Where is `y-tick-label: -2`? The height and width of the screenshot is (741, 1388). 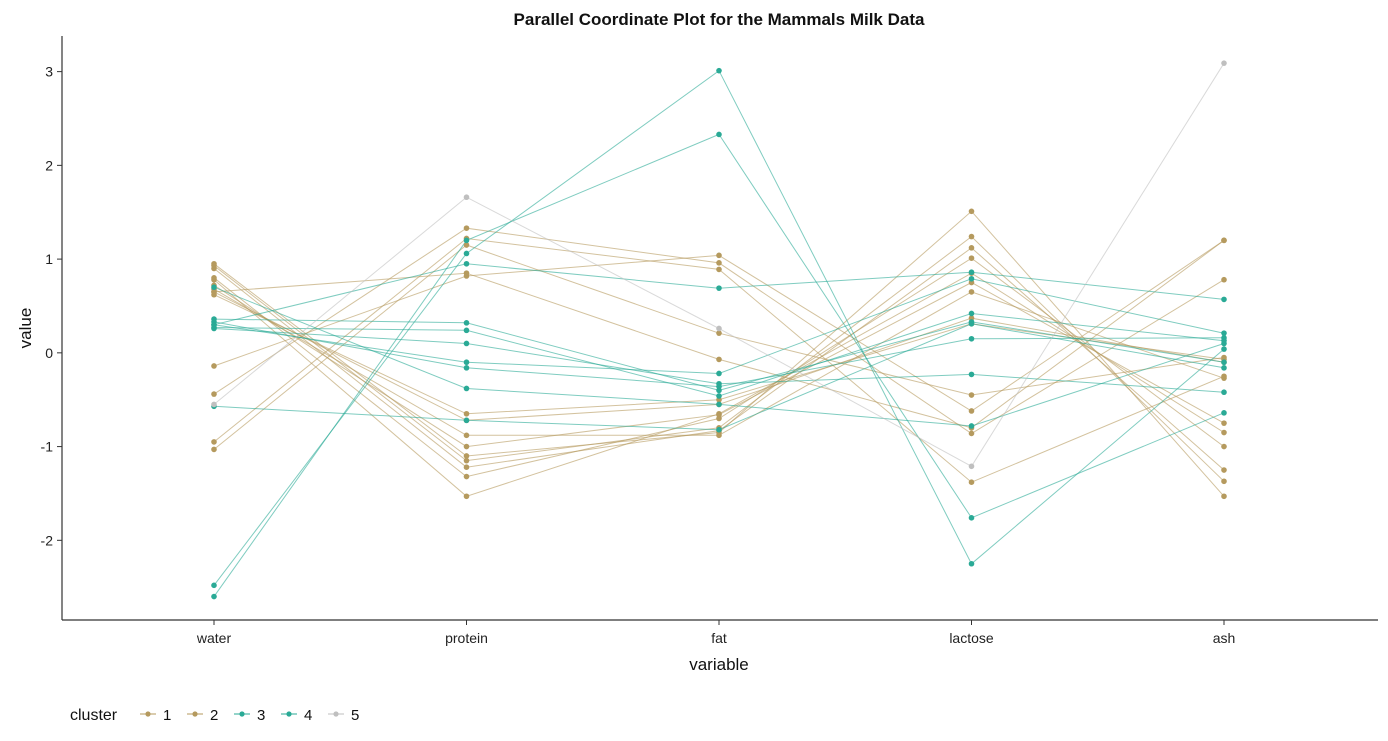
y-tick-label: -2 is located at coordinates (47, 540).